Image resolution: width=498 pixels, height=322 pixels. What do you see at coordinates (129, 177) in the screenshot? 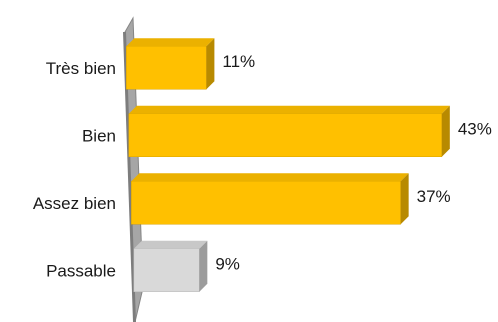
I see `axis-wall-edge` at bounding box center [129, 177].